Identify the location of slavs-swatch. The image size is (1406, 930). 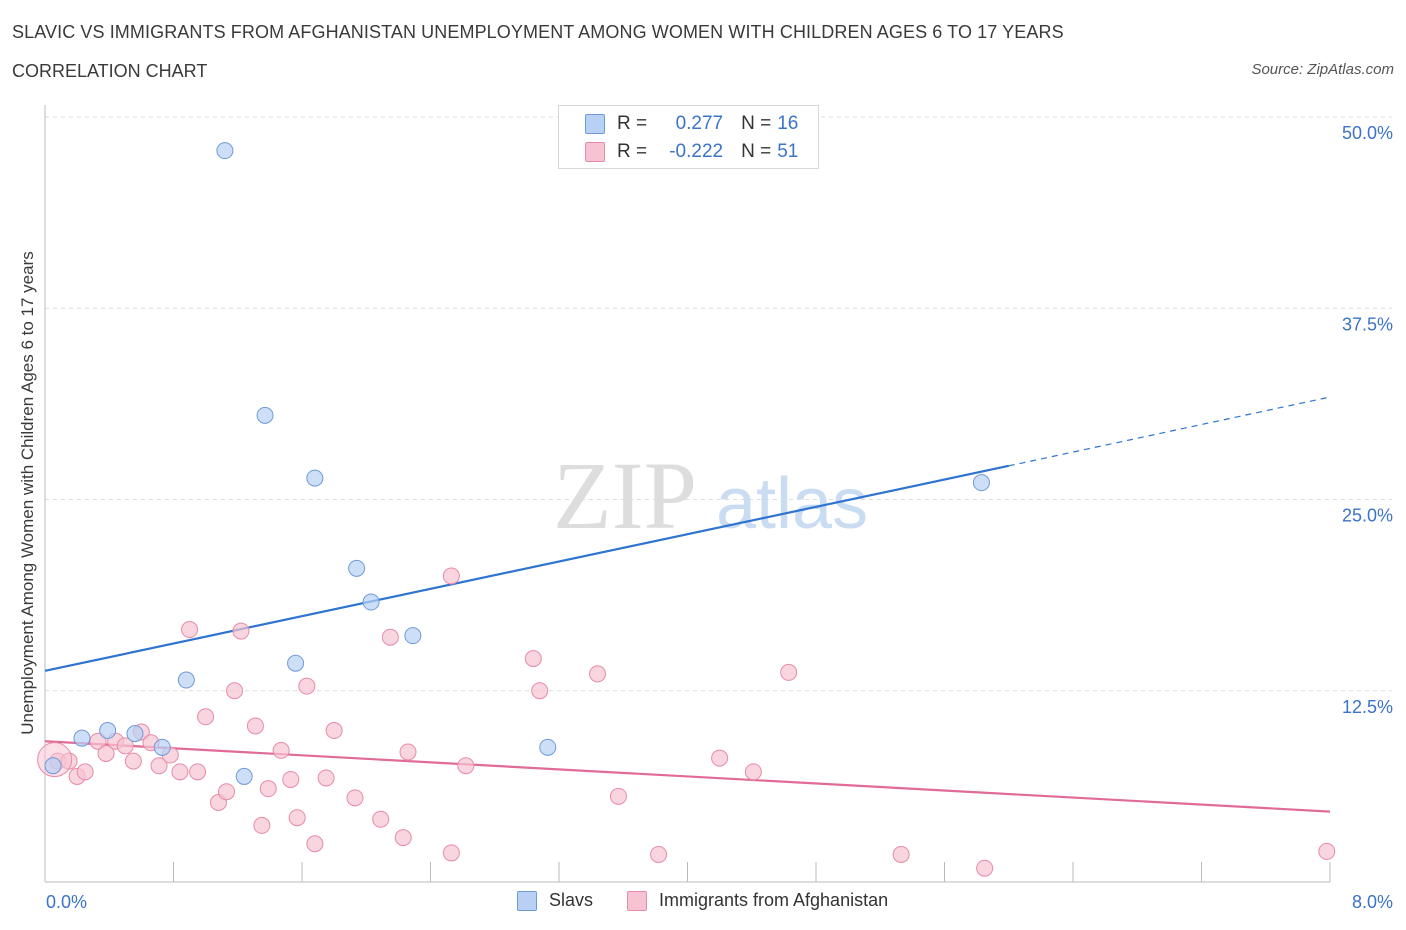
(595, 124).